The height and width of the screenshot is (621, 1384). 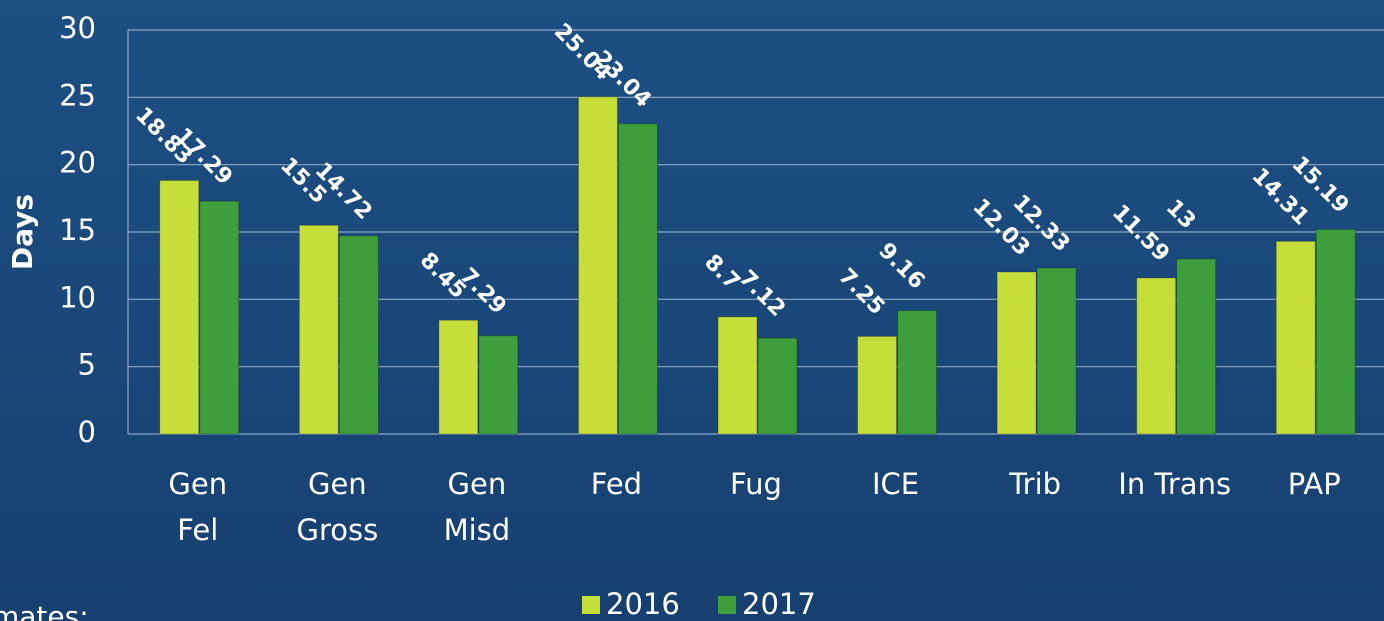 What do you see at coordinates (895, 484) in the screenshot?
I see `x-tick-label: ICE` at bounding box center [895, 484].